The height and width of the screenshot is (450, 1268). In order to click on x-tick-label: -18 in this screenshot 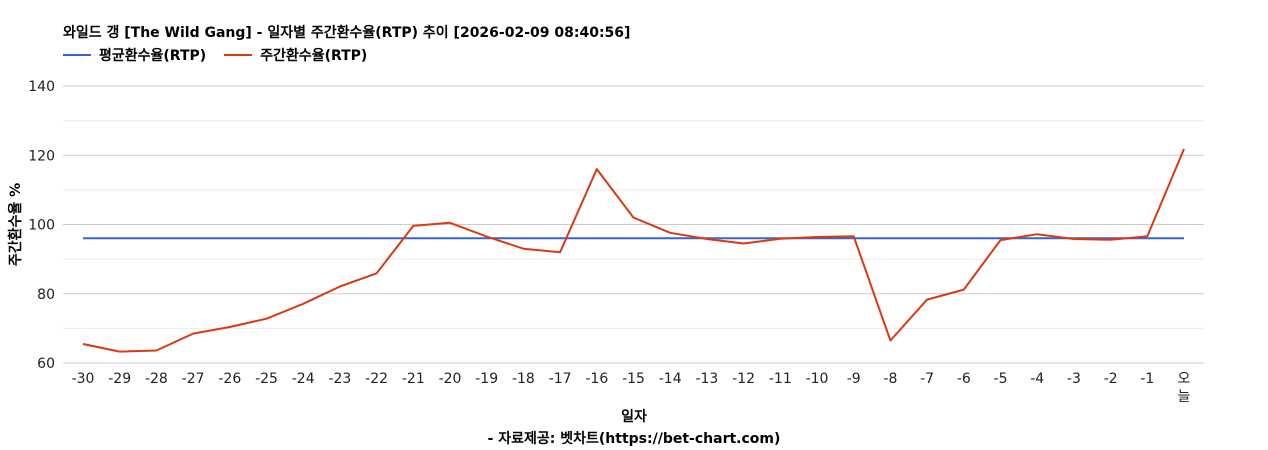, I will do `click(523, 379)`.